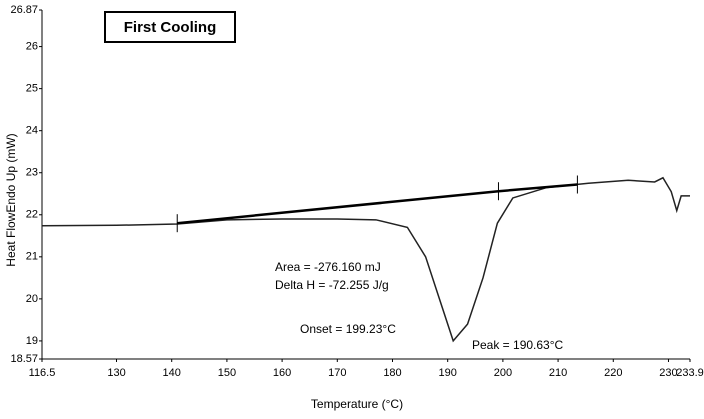 The width and height of the screenshot is (704, 419). I want to click on y-tick-label: 26, so click(32, 46).